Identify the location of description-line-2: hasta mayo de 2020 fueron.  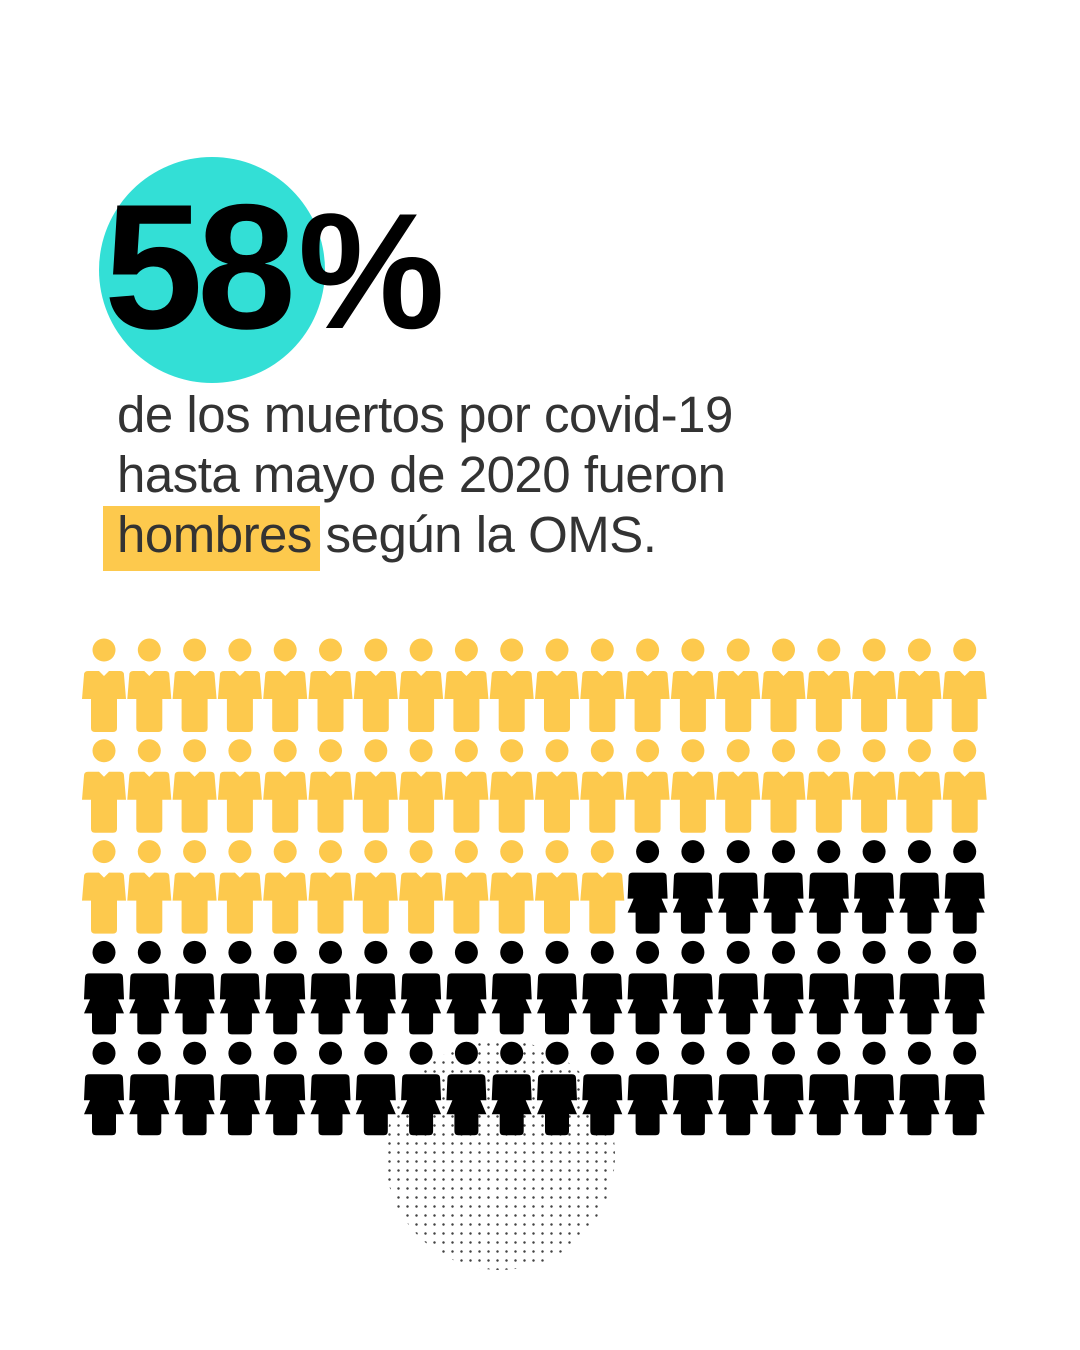
(421, 474).